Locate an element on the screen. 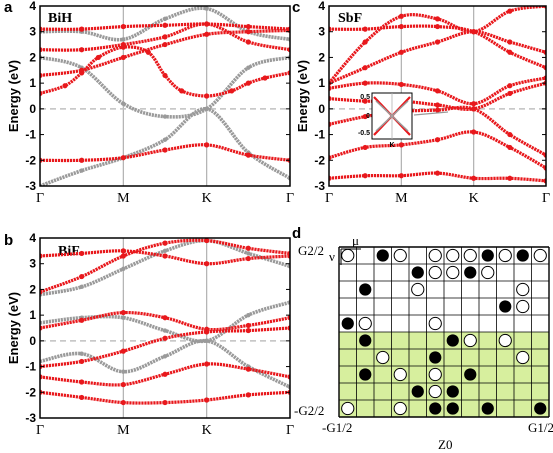 This screenshot has height=453, width=553. kpoint-label: K is located at coordinates (207, 198).